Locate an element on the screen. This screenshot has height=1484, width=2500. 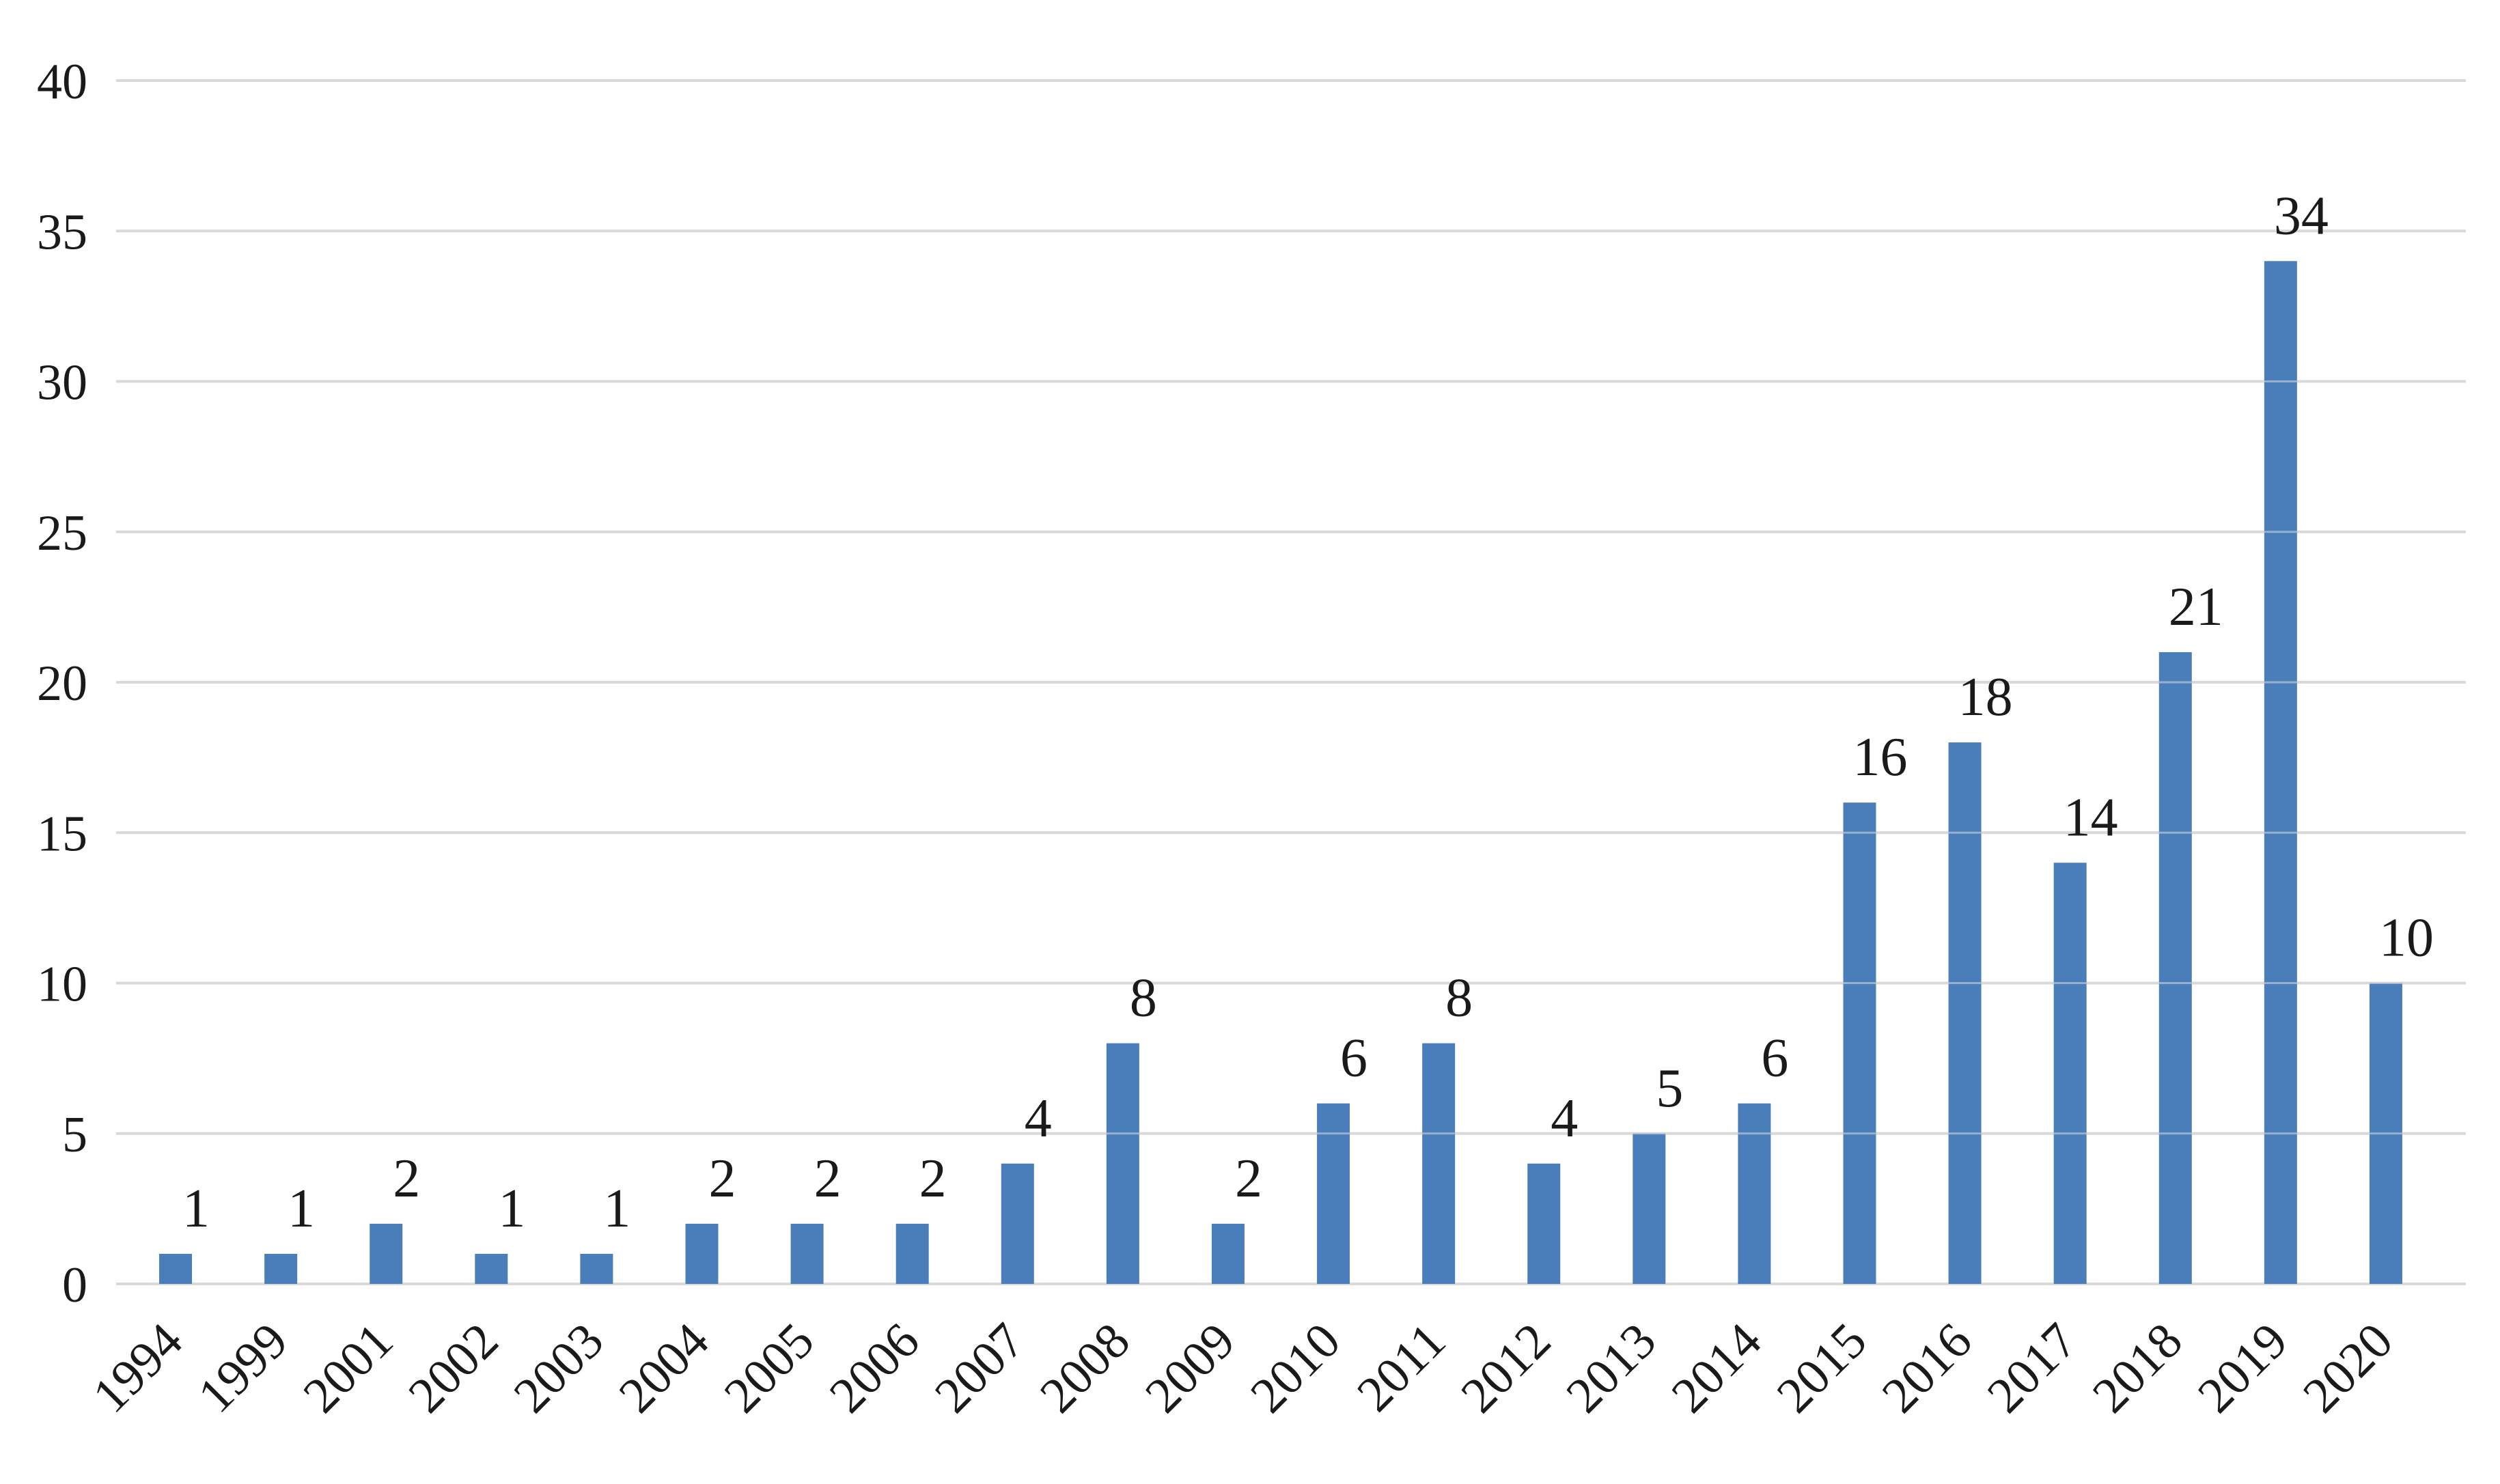
x-tick-label-2009: 2009 is located at coordinates (1190, 1368).